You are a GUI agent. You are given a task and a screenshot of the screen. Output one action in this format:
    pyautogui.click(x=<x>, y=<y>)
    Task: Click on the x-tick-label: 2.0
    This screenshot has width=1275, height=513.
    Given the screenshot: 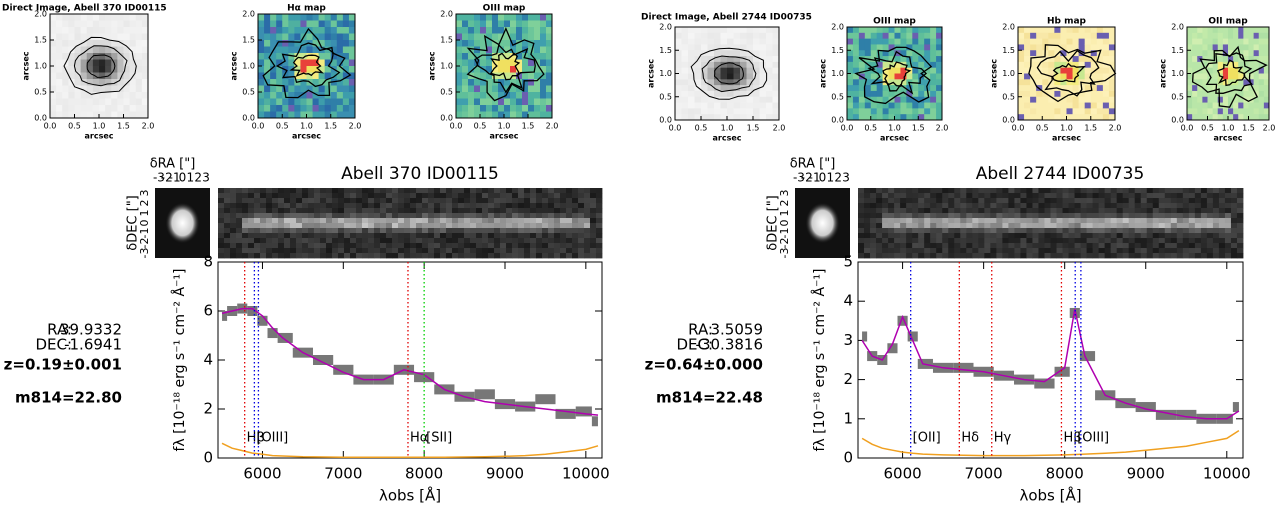 What is the action you would take?
    pyautogui.click(x=1115, y=128)
    